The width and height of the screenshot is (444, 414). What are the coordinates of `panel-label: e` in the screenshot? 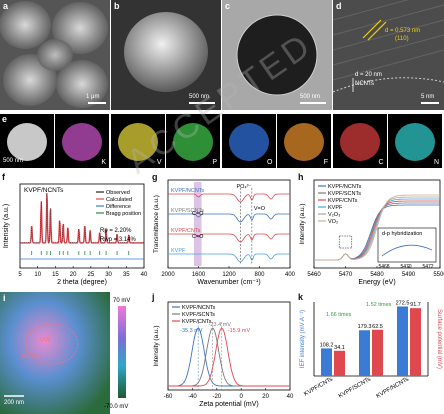 It's located at (5, 119).